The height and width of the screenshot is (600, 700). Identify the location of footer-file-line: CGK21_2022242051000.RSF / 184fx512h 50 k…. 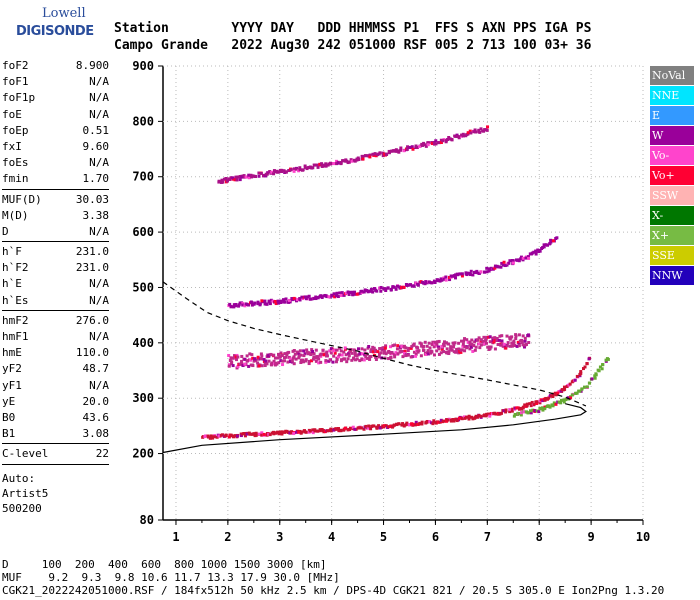
(333, 590).